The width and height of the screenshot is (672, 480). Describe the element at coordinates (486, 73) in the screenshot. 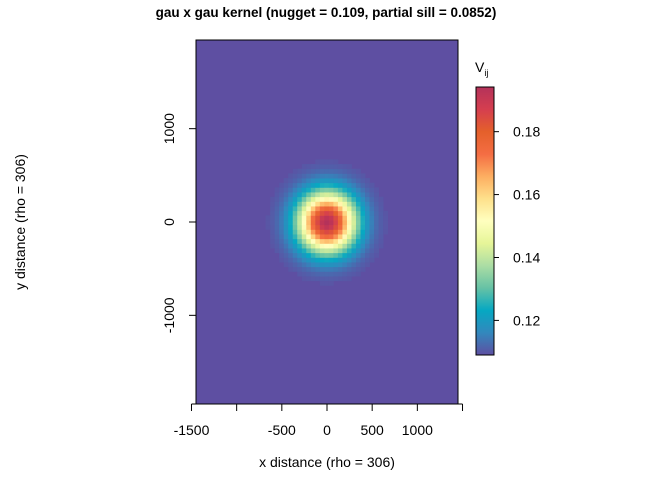

I see `colorbar-title-subscript: ij` at that location.